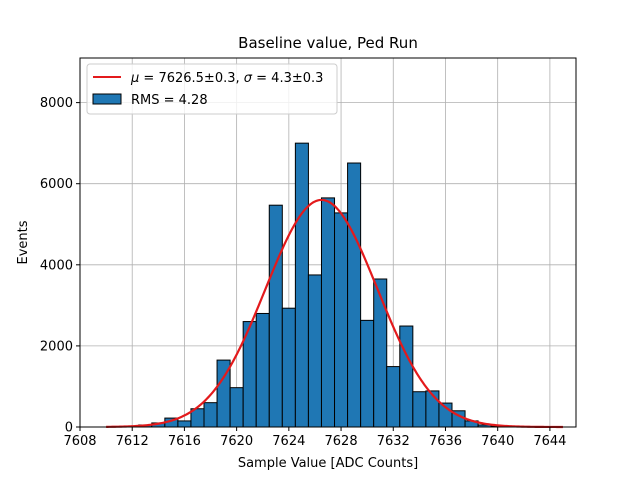 Image resolution: width=640 pixels, height=480 pixels. I want to click on legend-box, so click(212, 89).